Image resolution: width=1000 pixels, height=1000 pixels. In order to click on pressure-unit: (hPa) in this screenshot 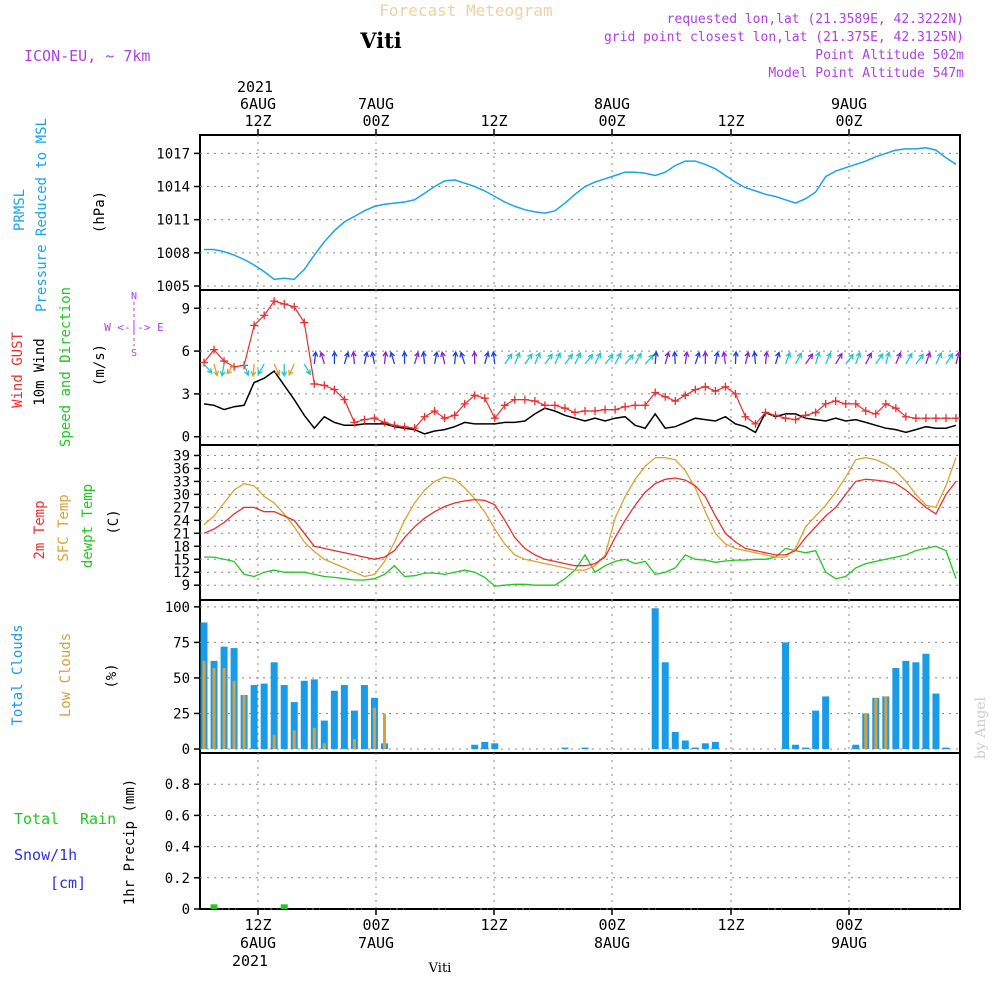, I will do `click(100, 212)`.